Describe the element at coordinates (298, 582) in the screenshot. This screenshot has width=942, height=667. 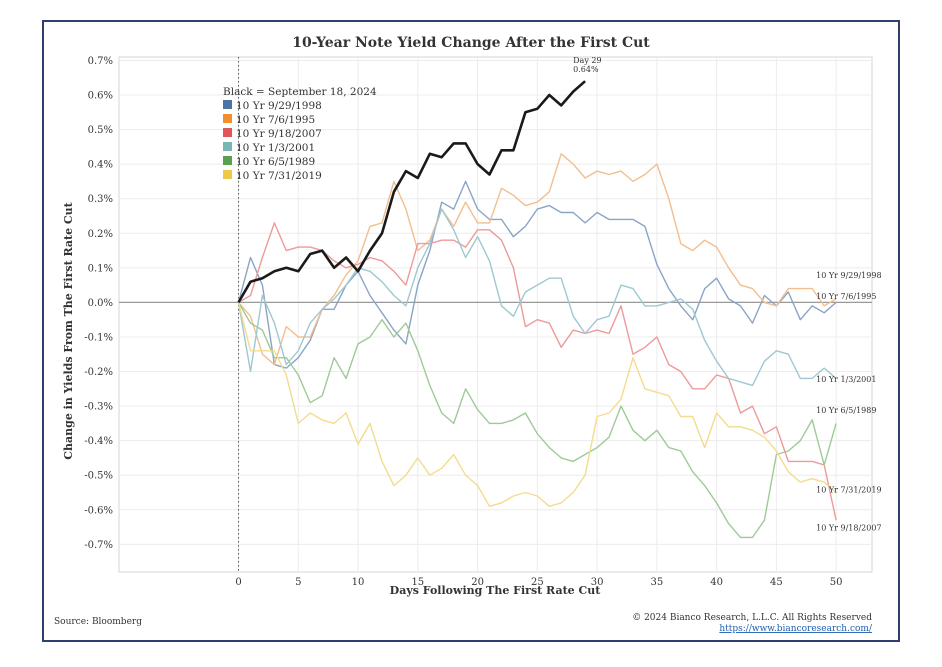
I see `x-tick-label: 5` at that location.